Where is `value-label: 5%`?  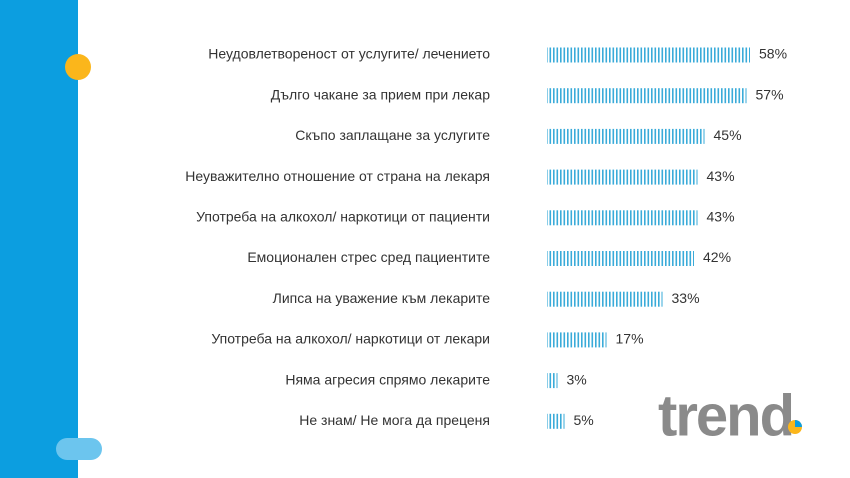
value-label: 5% is located at coordinates (584, 420).